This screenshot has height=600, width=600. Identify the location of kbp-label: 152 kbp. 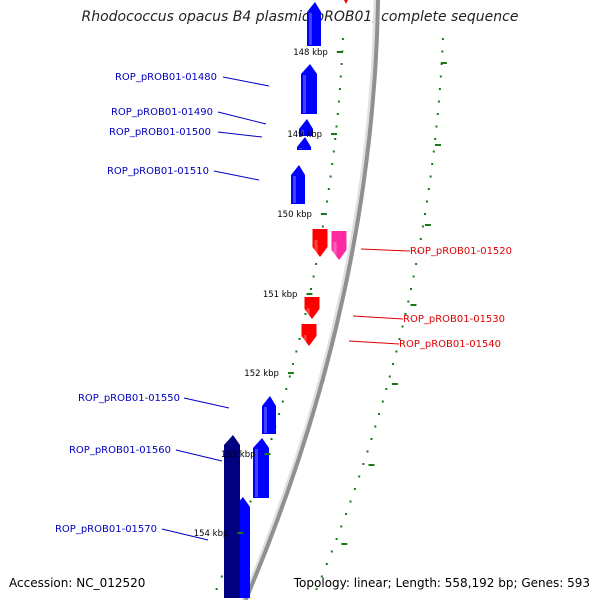
(261, 374).